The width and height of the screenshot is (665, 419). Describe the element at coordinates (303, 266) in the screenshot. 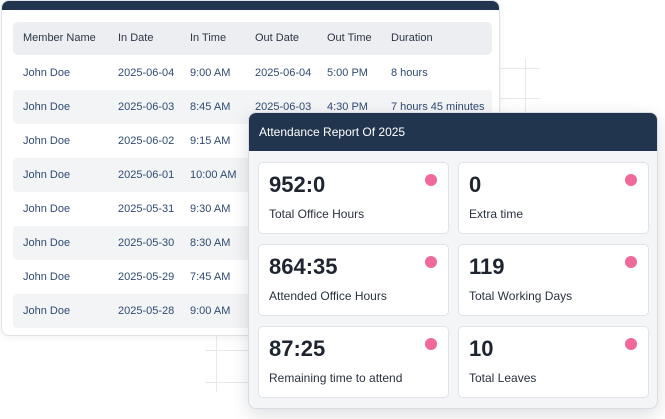

I see `stat-value: 864:35` at that location.